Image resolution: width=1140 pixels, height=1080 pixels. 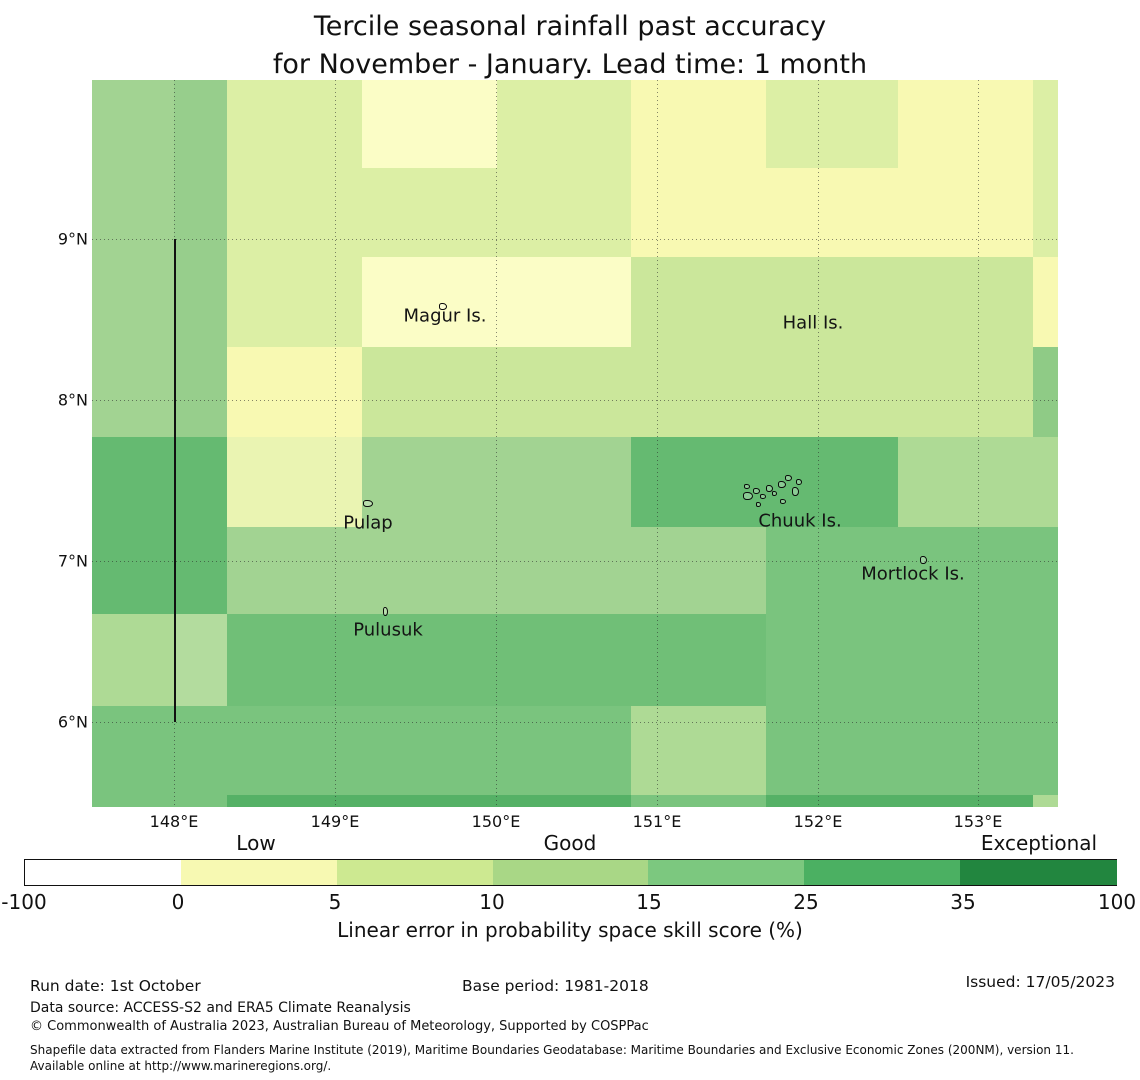 What do you see at coordinates (570, 26) in the screenshot?
I see `chart-title-line1: Tercile seasonal rainfall past accuracy` at bounding box center [570, 26].